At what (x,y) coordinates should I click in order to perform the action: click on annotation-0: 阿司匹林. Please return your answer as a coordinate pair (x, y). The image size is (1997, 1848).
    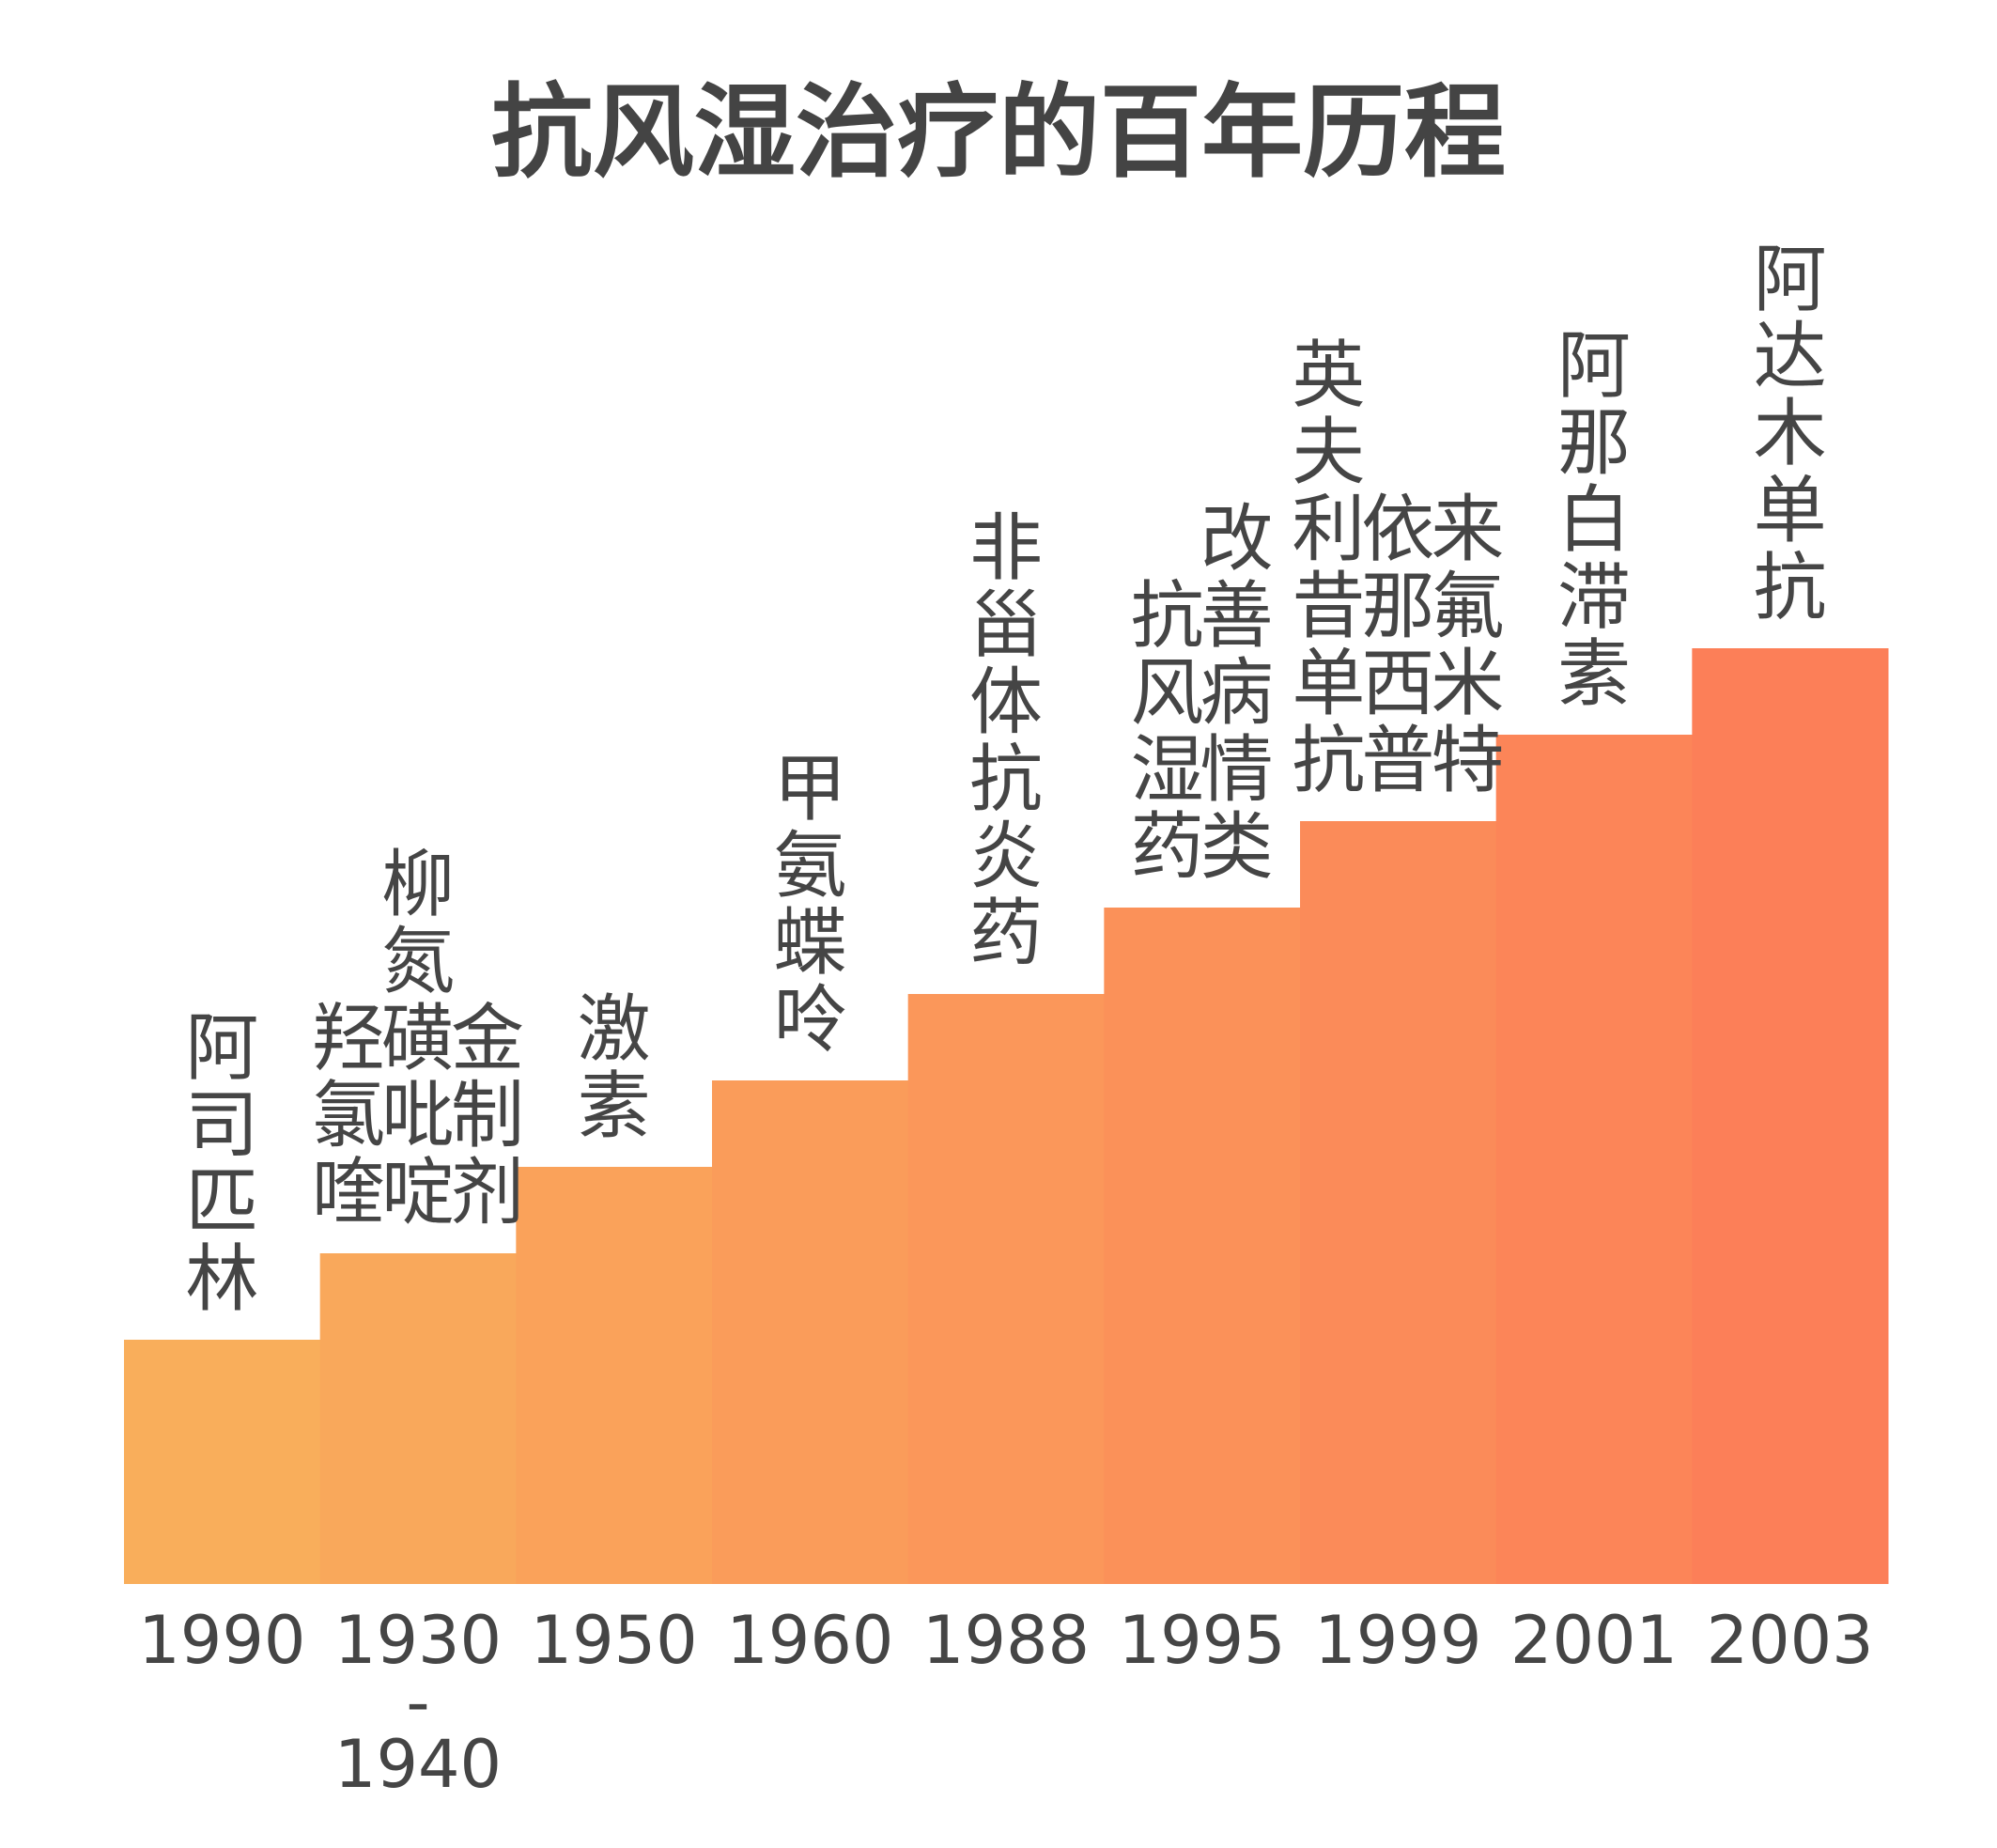
    Looking at the image, I should click on (221, 1164).